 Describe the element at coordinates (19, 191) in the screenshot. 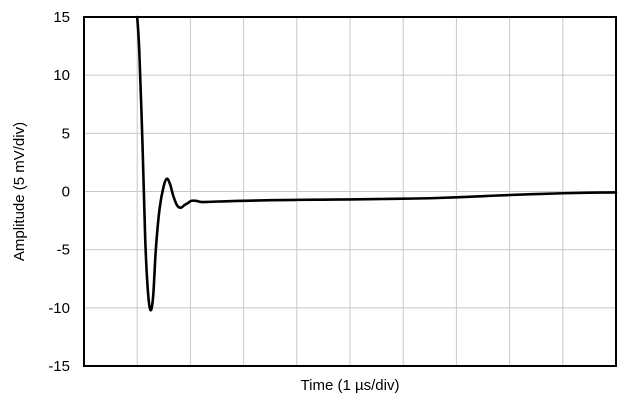

I see `y-axis-label: Amplitude (5 mV/div)` at that location.